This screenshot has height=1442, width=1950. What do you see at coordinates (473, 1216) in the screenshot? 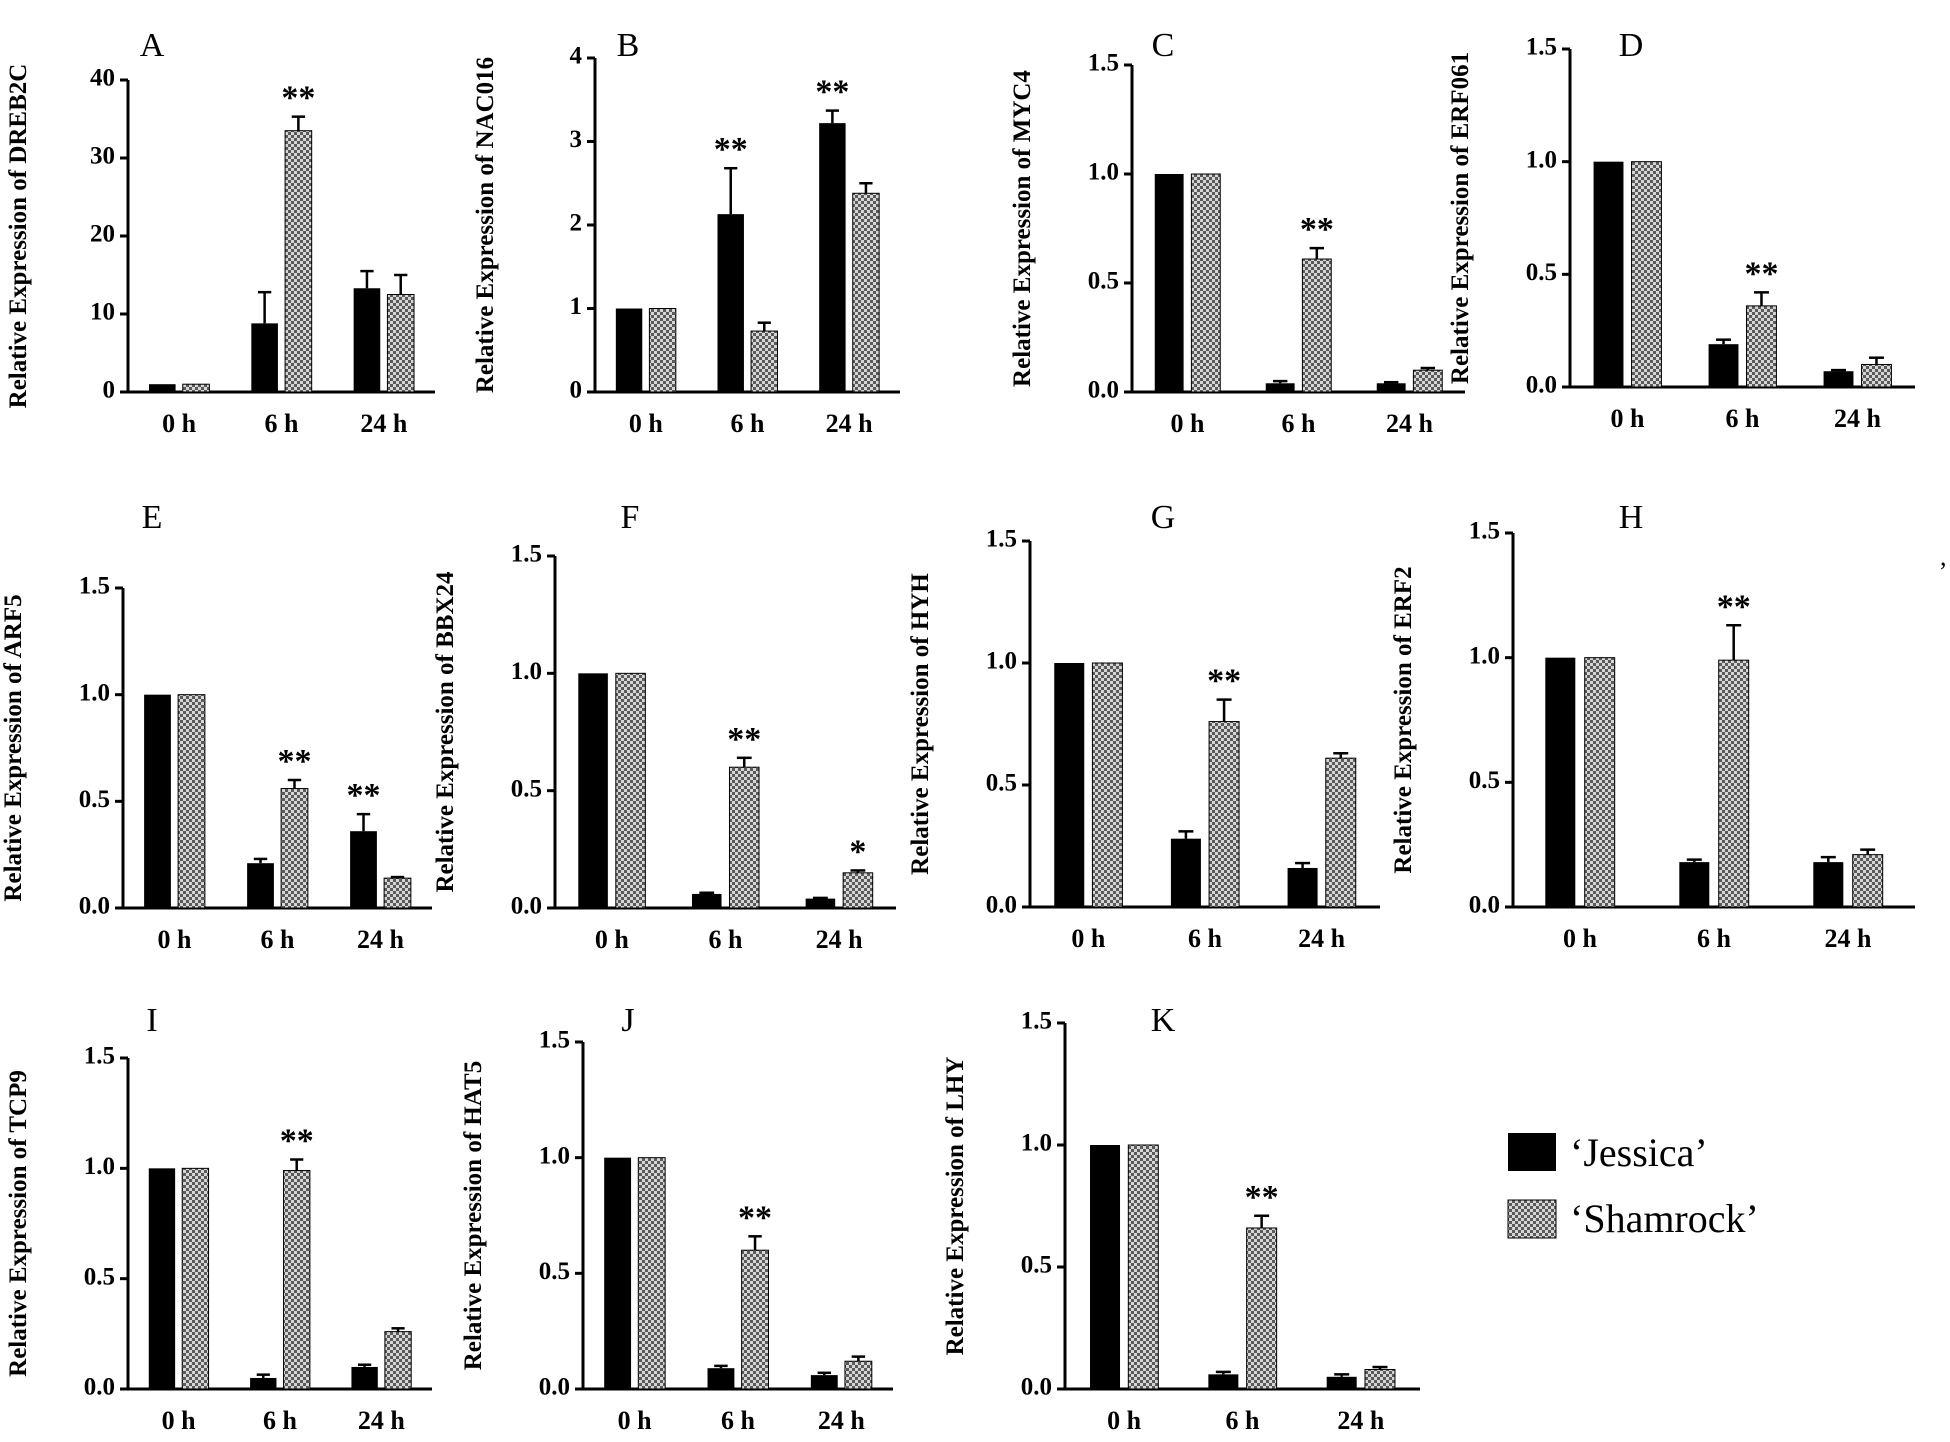
I see `y-axis-label: Relative Expression of HAT5` at bounding box center [473, 1216].